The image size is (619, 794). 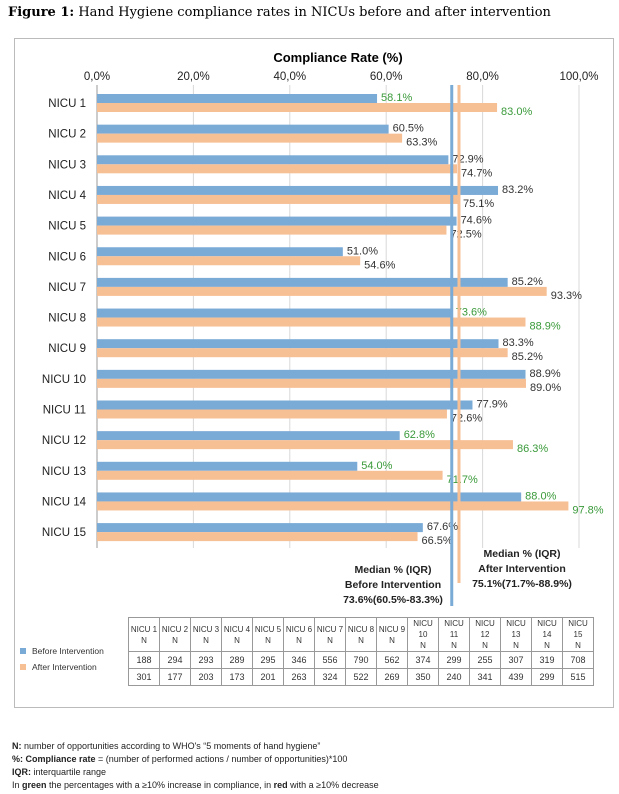 I want to click on table-cell: 708, so click(x=578, y=660).